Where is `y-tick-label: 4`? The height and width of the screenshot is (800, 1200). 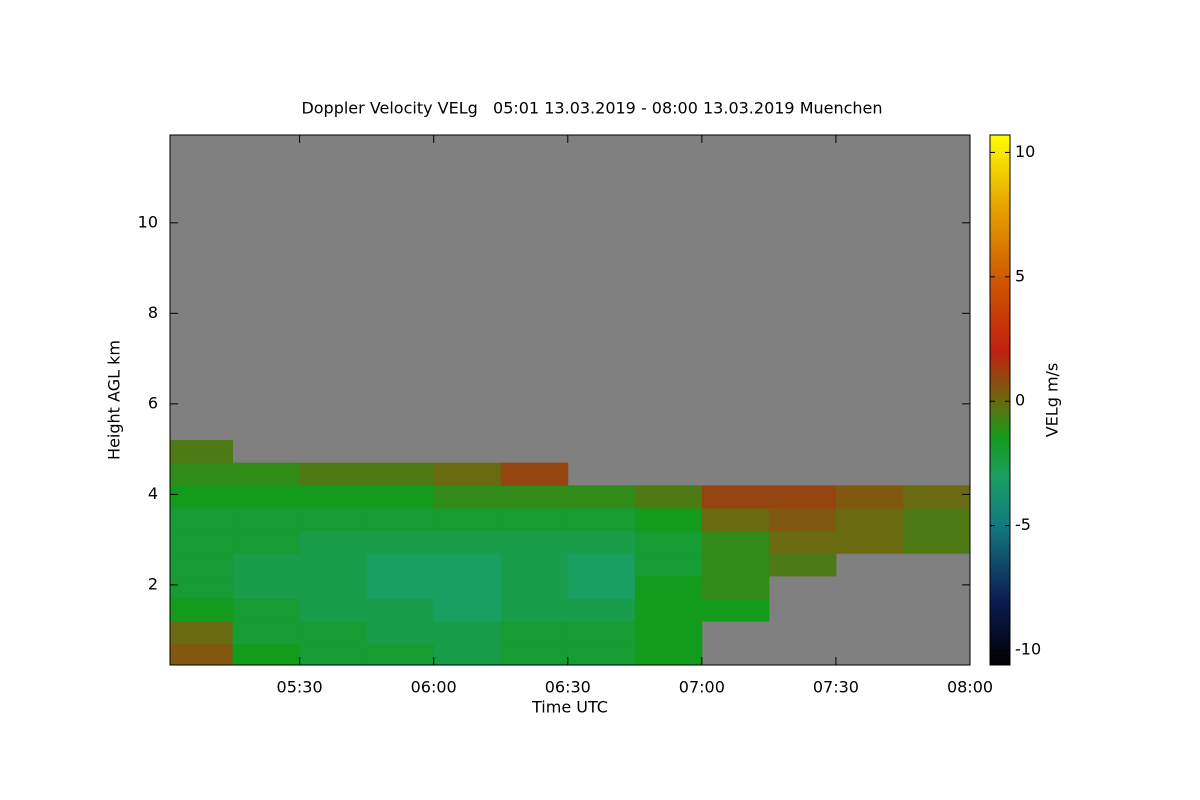
y-tick-label: 4 is located at coordinates (153, 493).